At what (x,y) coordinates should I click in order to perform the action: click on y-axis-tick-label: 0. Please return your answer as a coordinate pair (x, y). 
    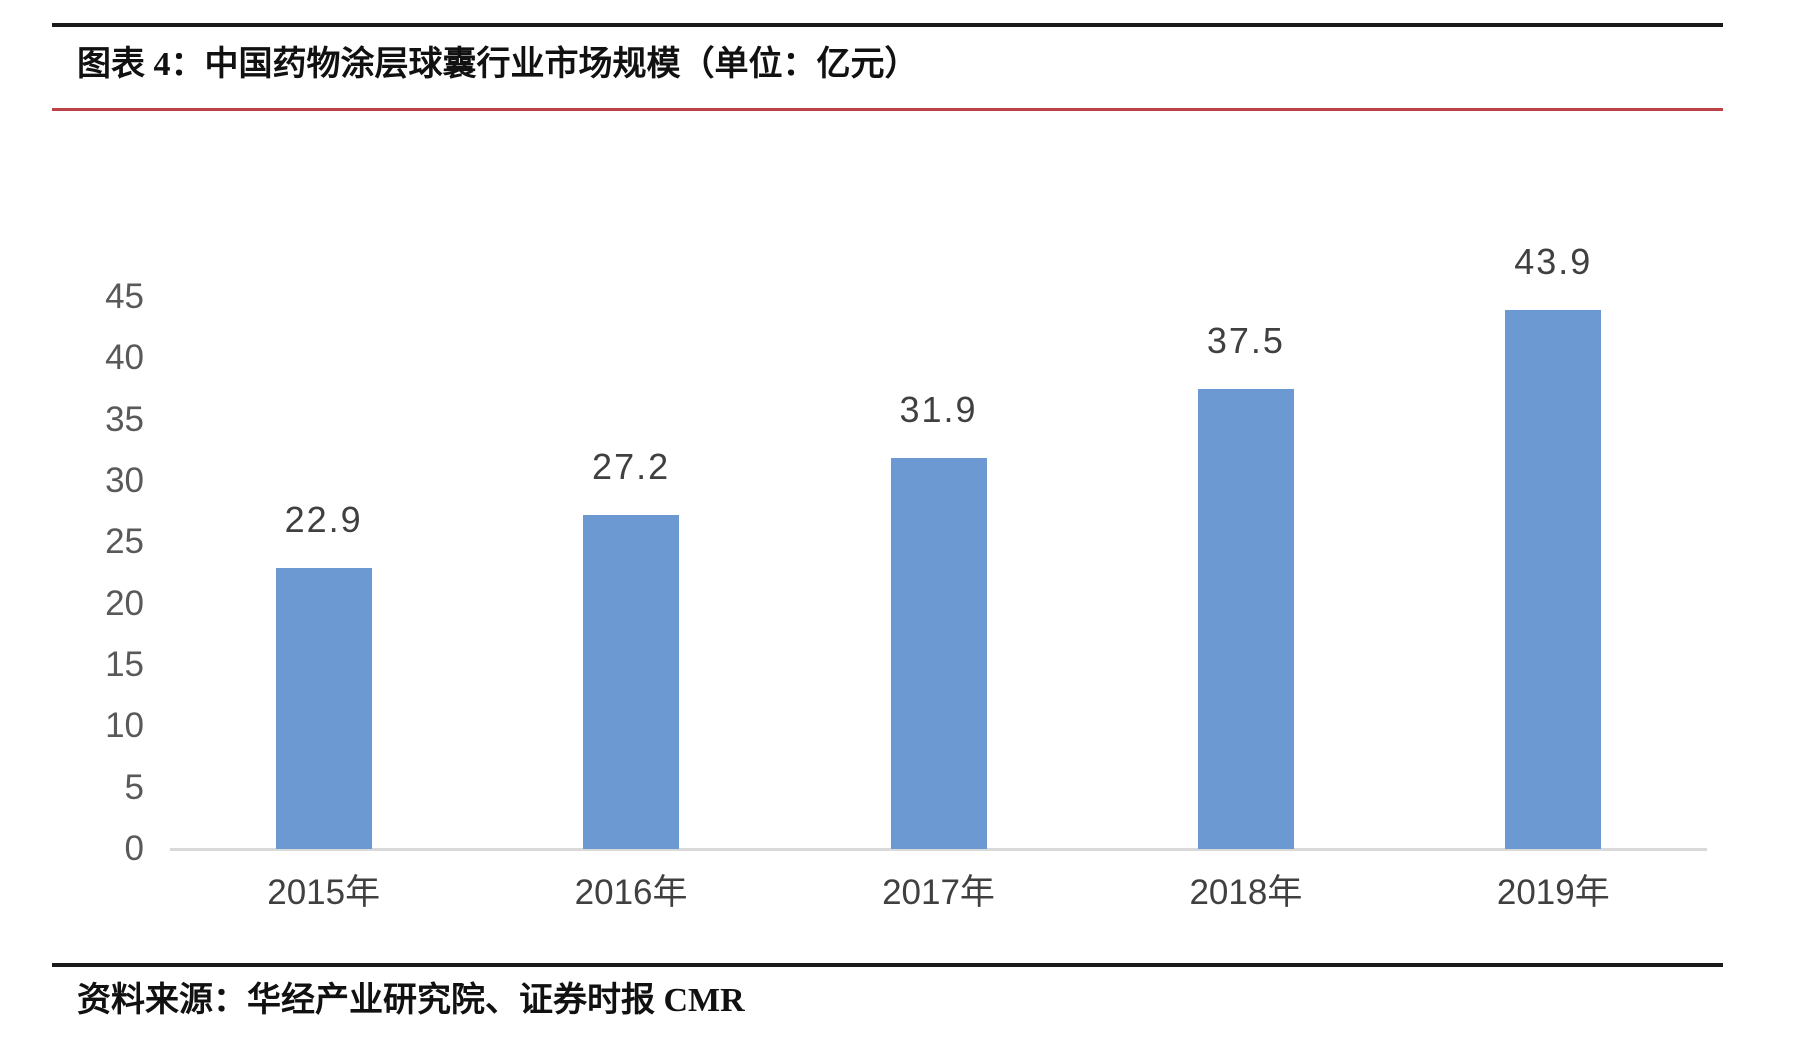
    Looking at the image, I should click on (134, 848).